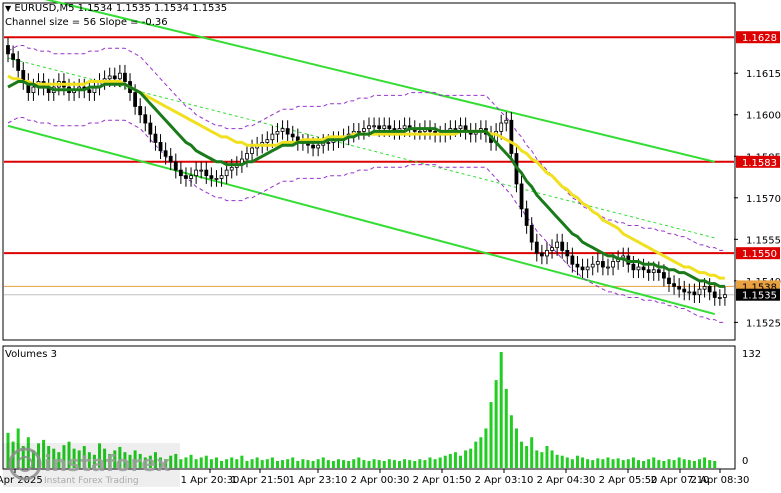 The height and width of the screenshot is (493, 781). I want to click on x-tick-label: 2 Apr 05:50, so click(628, 480).